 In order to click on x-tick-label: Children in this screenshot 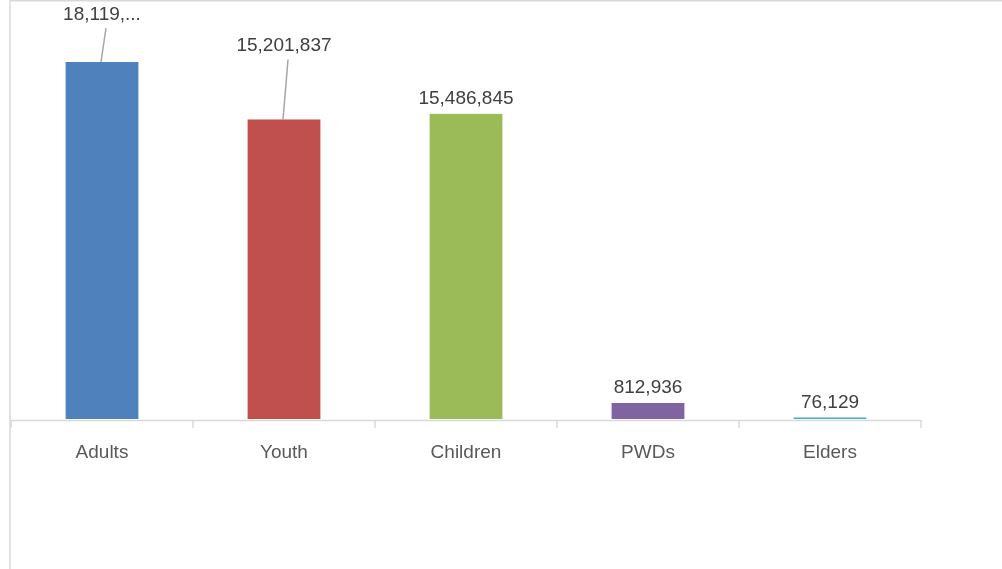, I will do `click(466, 451)`.